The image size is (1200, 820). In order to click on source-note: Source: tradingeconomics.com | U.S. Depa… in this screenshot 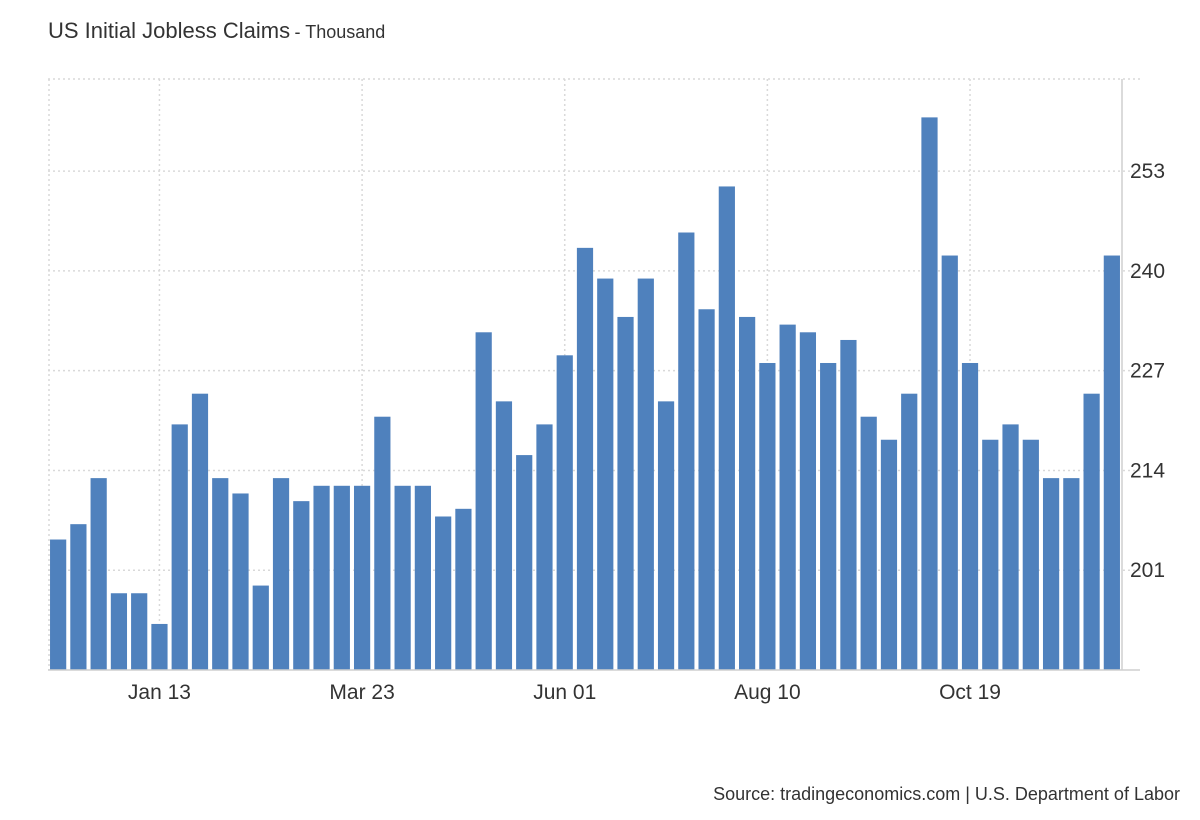, I will do `click(946, 794)`.